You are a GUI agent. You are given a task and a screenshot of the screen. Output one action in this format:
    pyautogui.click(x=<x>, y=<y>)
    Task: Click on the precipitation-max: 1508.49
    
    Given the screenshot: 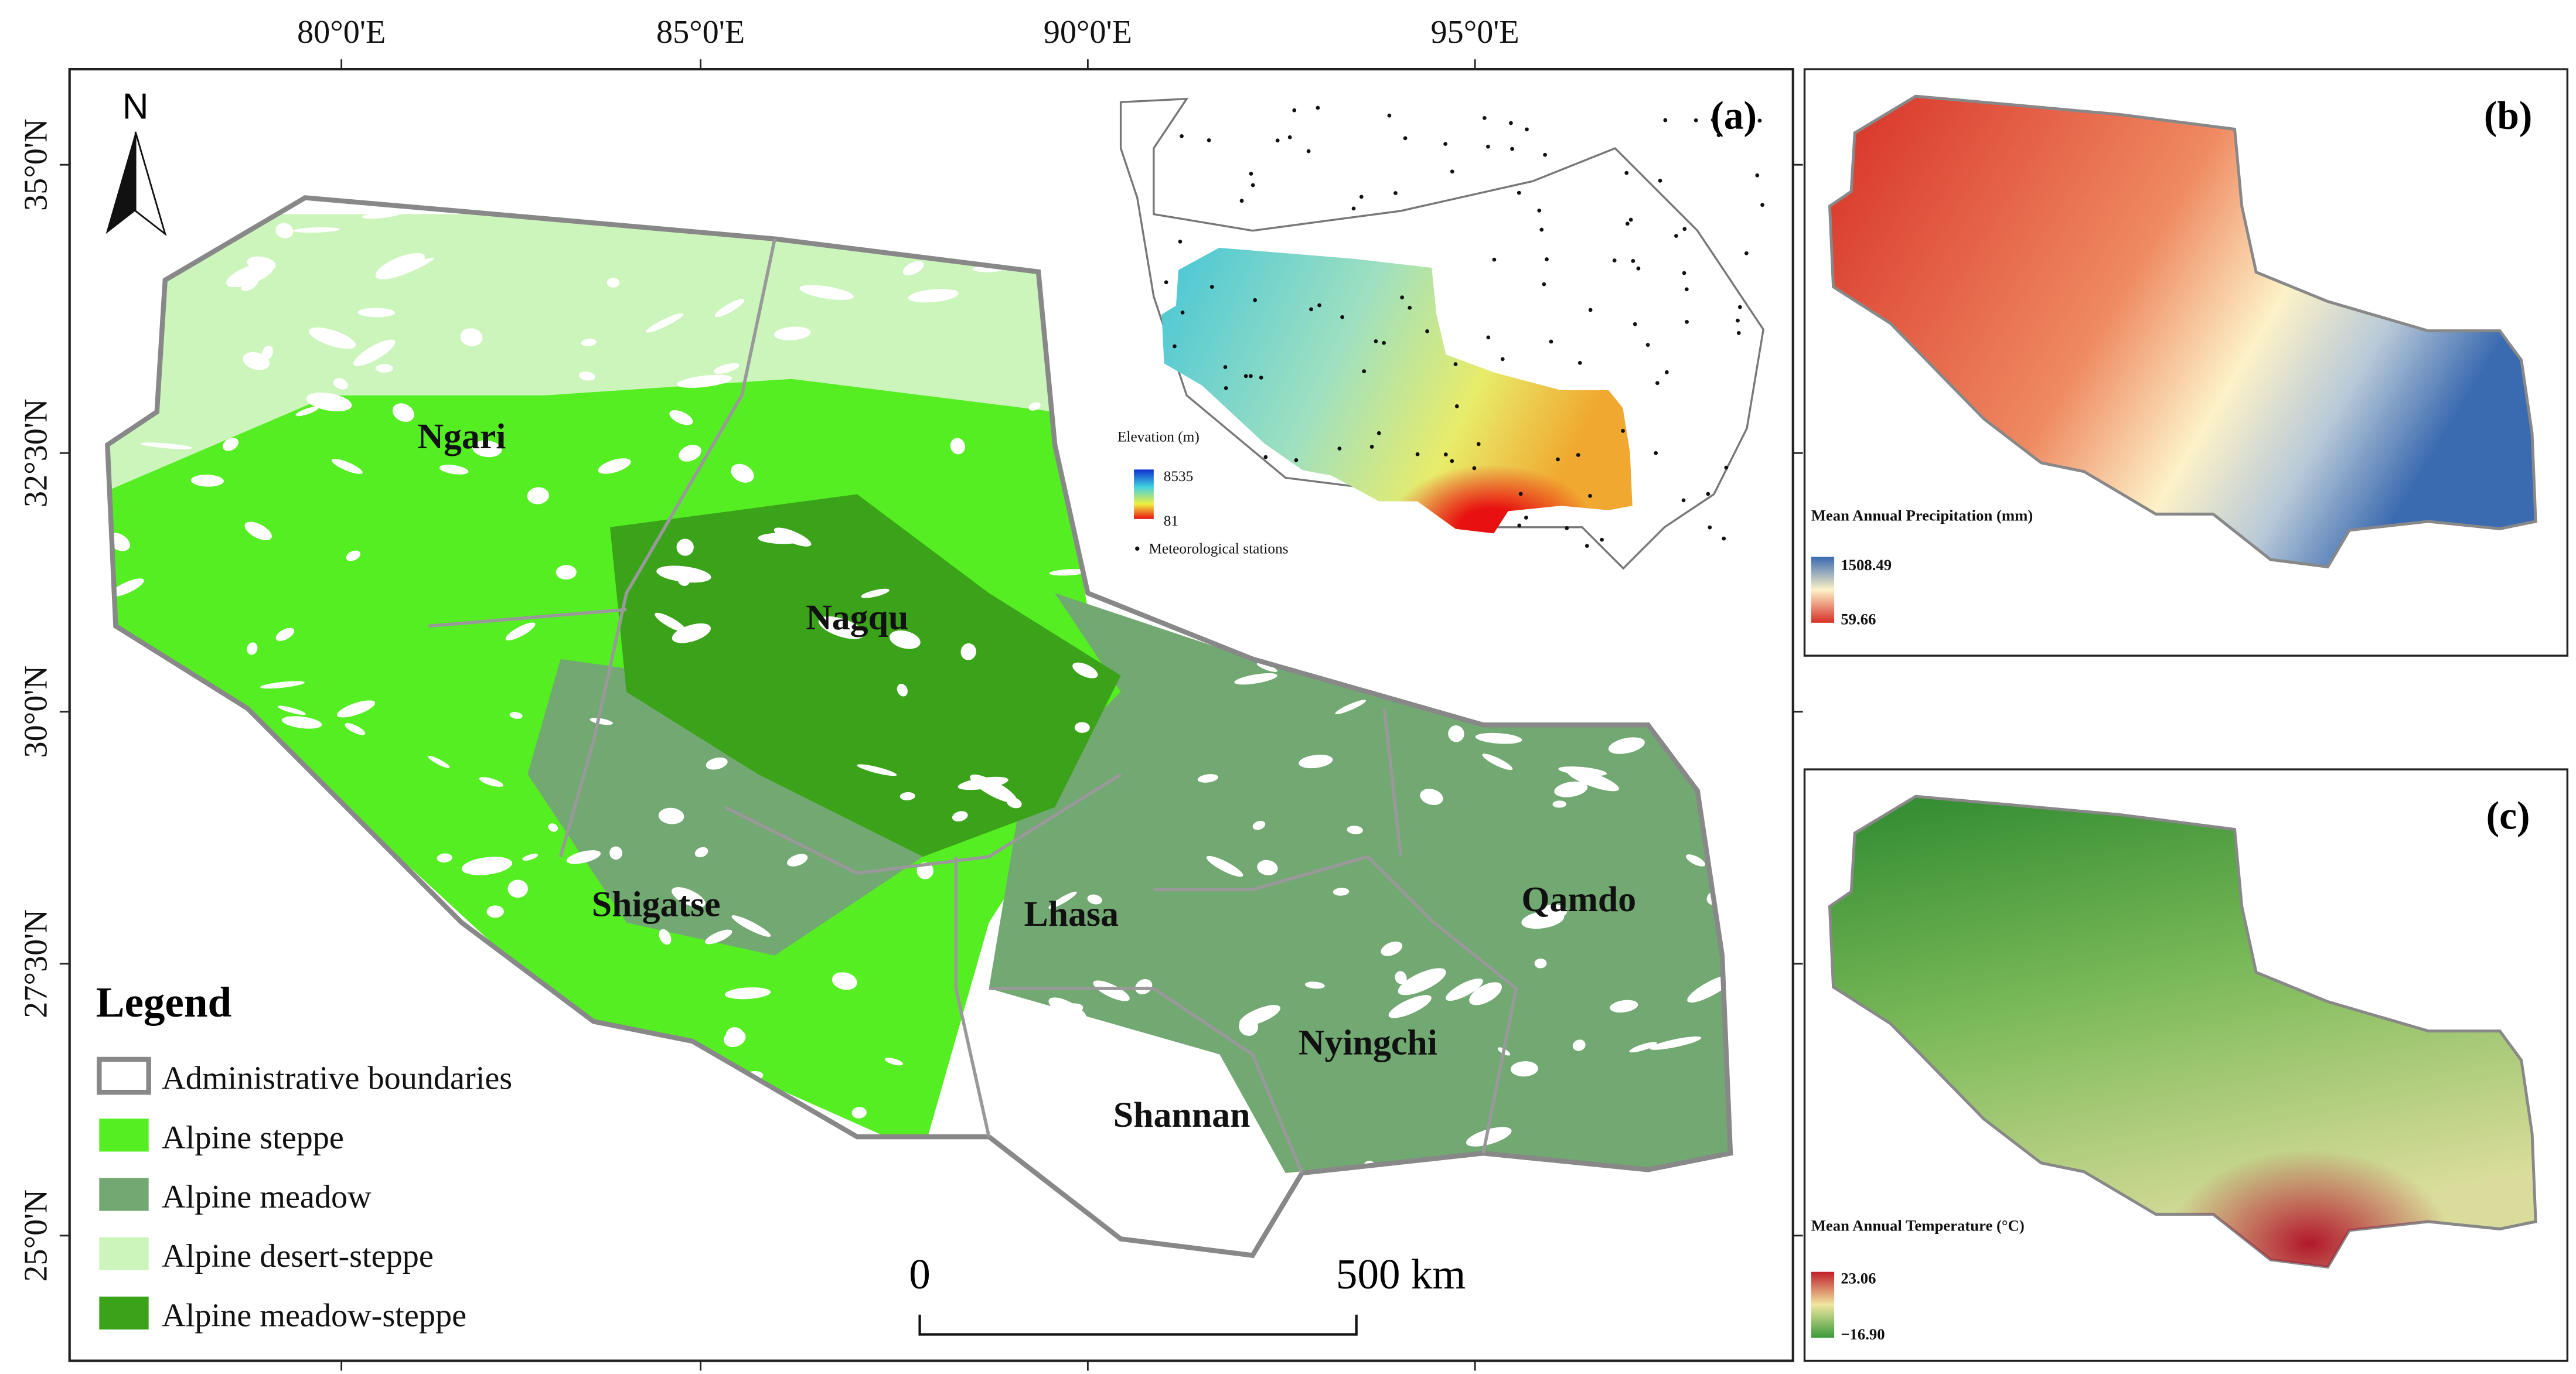 What is the action you would take?
    pyautogui.click(x=1866, y=565)
    